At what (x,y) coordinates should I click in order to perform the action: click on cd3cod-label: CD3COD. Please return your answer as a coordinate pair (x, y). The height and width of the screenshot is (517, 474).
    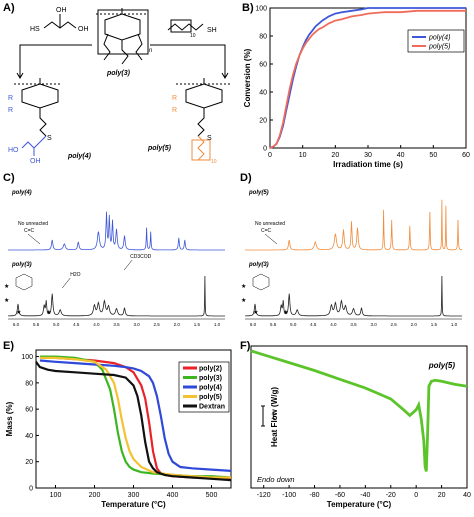
    Looking at the image, I should click on (141, 257).